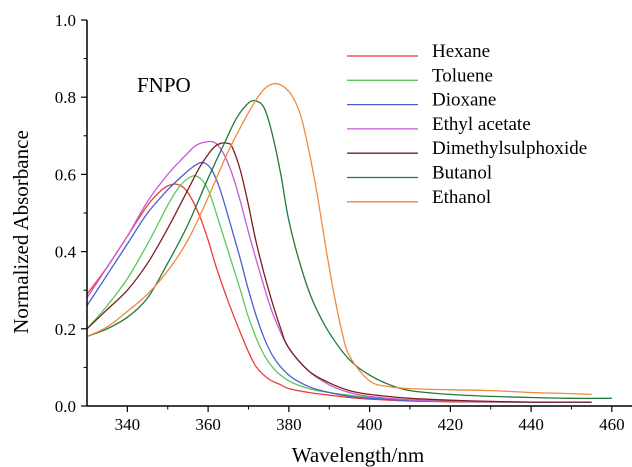 The height and width of the screenshot is (467, 632). What do you see at coordinates (481, 124) in the screenshot?
I see `legend-label: Ethyl acetate` at bounding box center [481, 124].